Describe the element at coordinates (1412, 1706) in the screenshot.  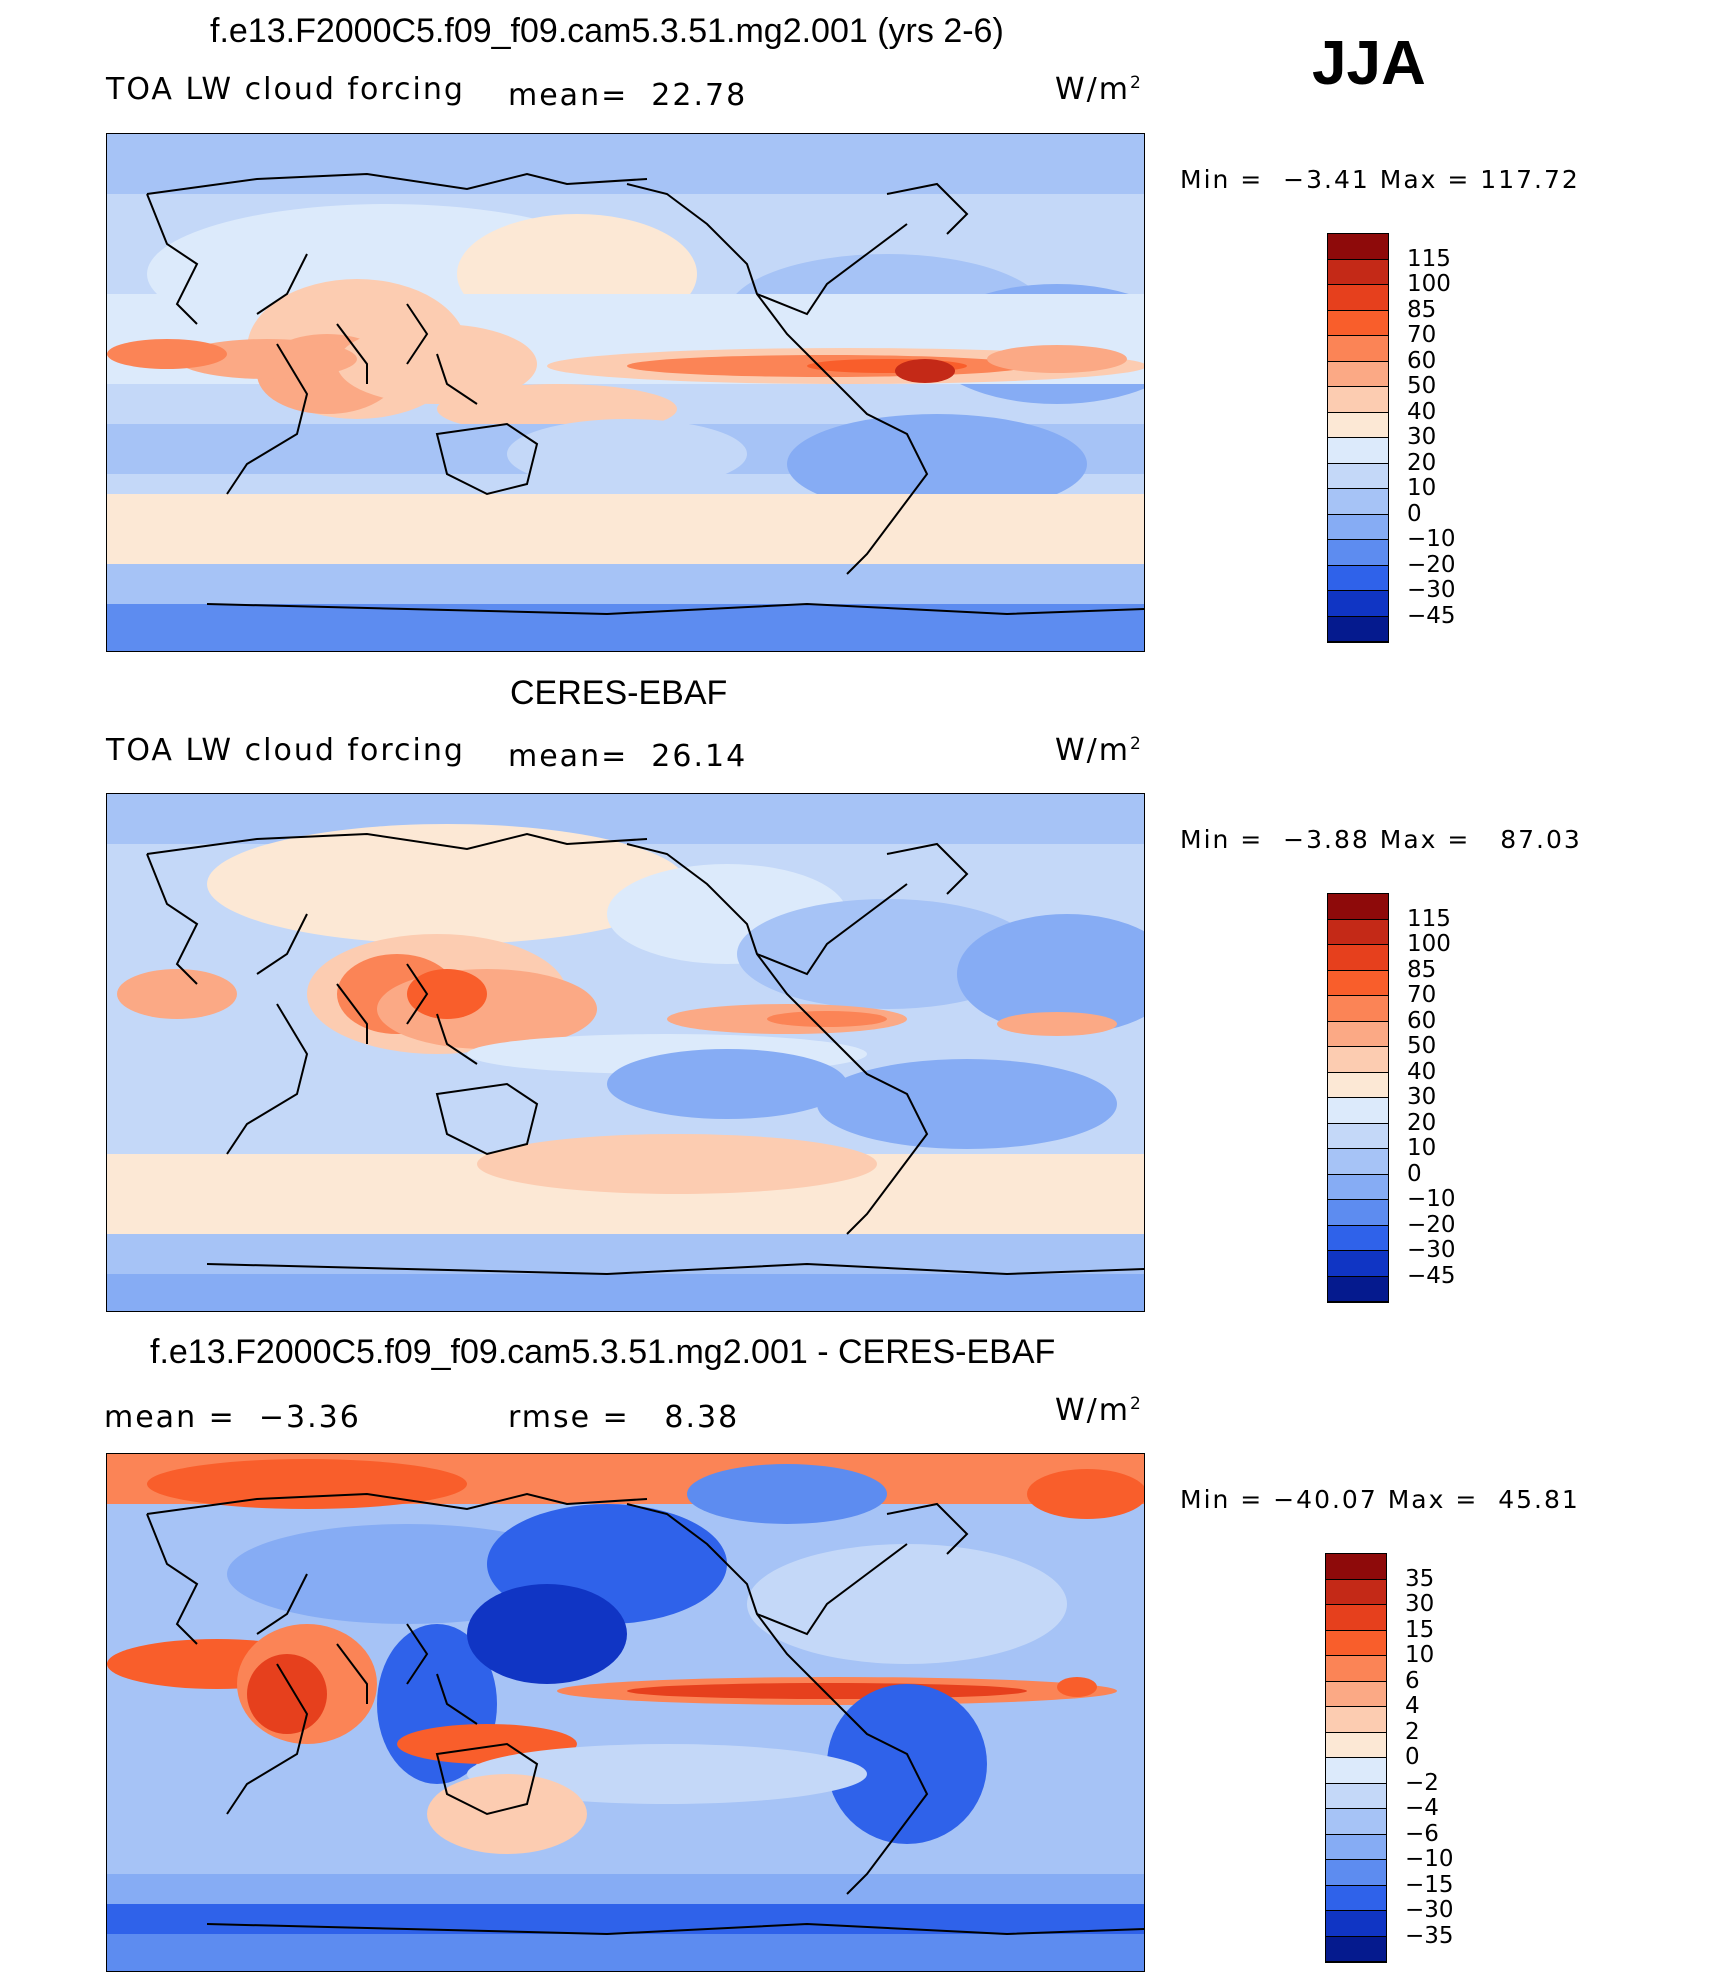
I see `colorbar-tick-label: 4` at that location.